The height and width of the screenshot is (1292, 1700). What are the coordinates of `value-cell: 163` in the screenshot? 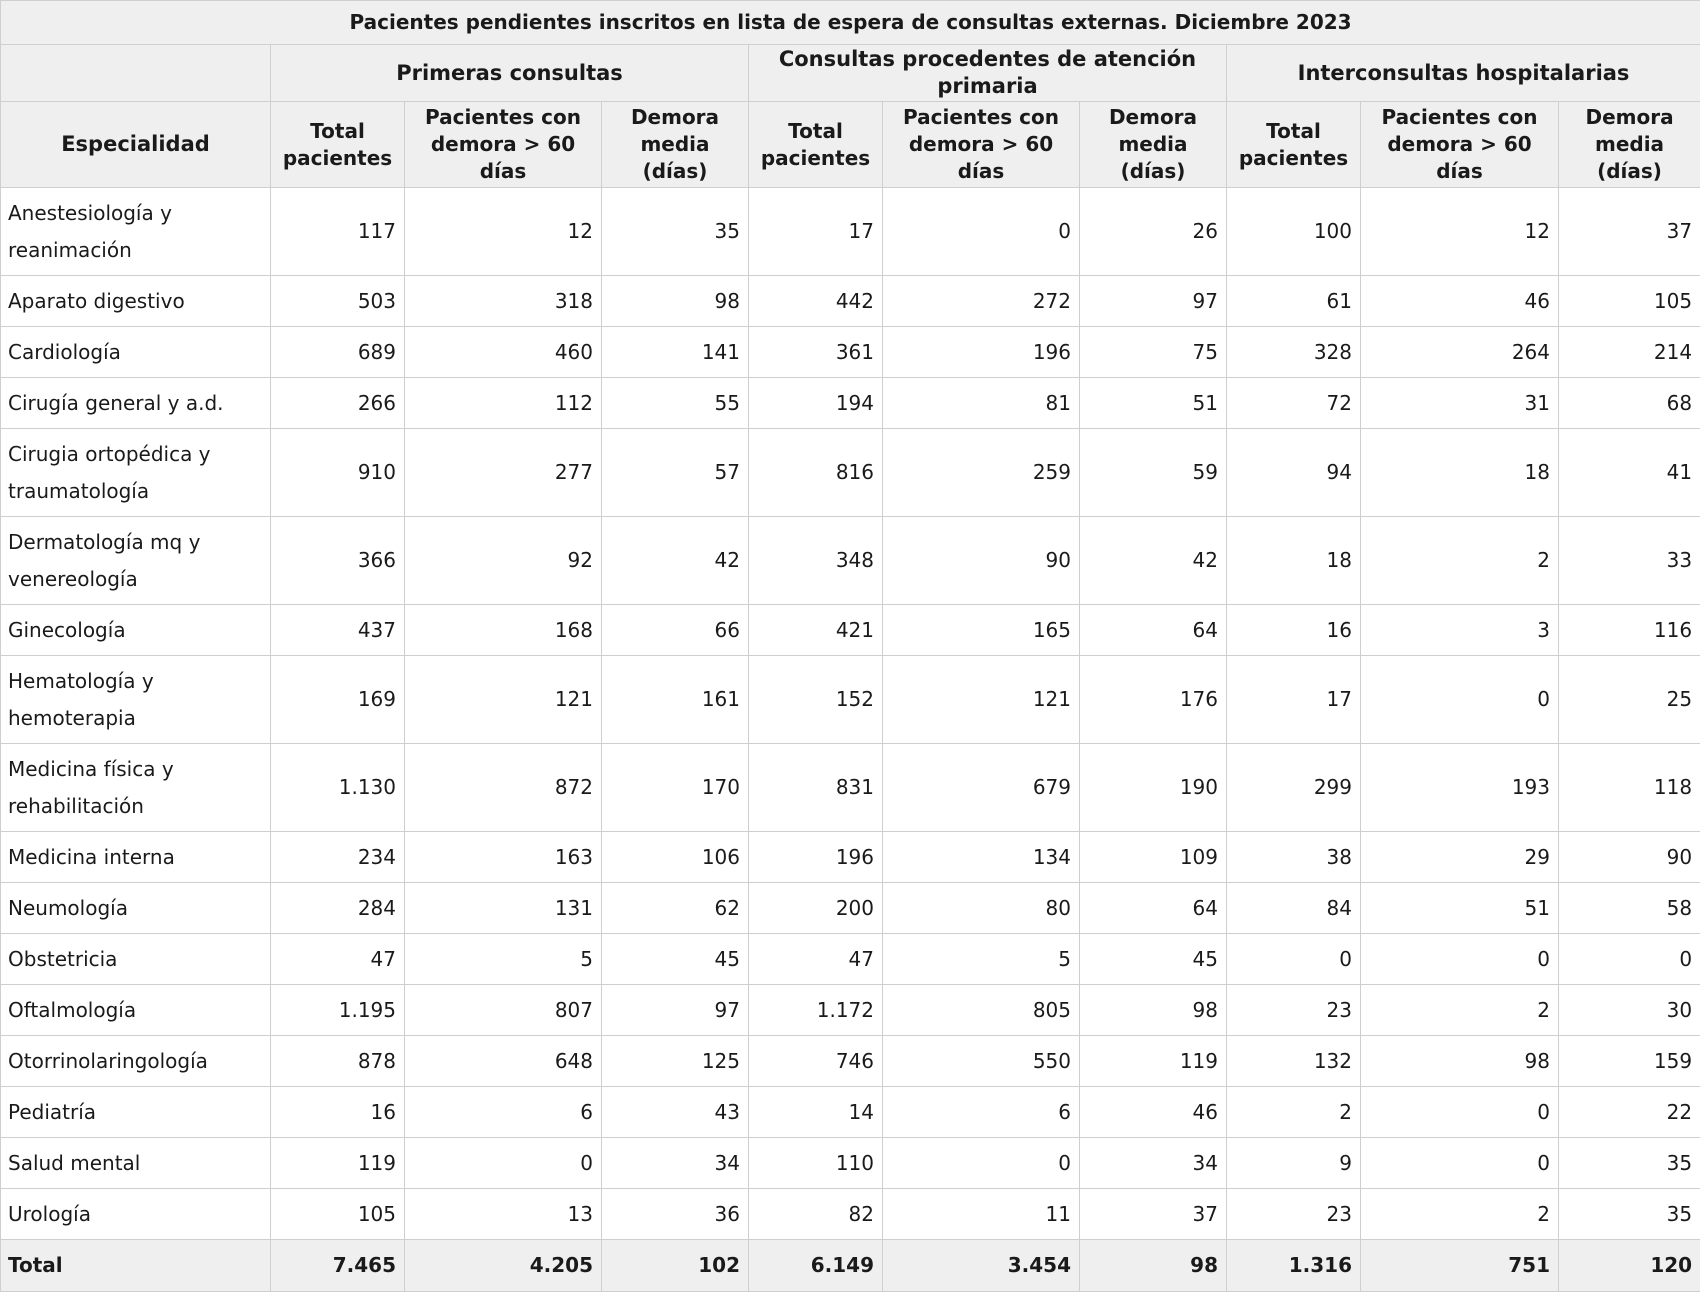 It's located at (503, 857).